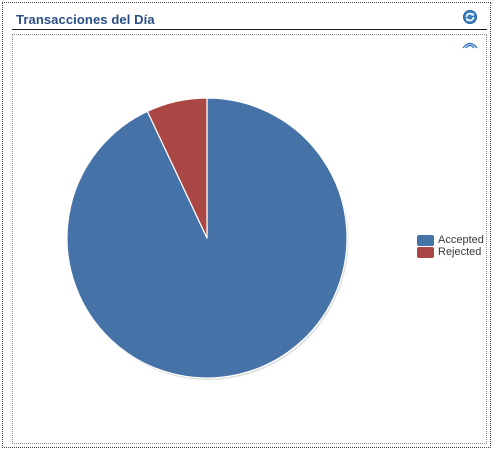 The image size is (497, 454). I want to click on panel-header: Transacciones del Día, so click(250, 20).